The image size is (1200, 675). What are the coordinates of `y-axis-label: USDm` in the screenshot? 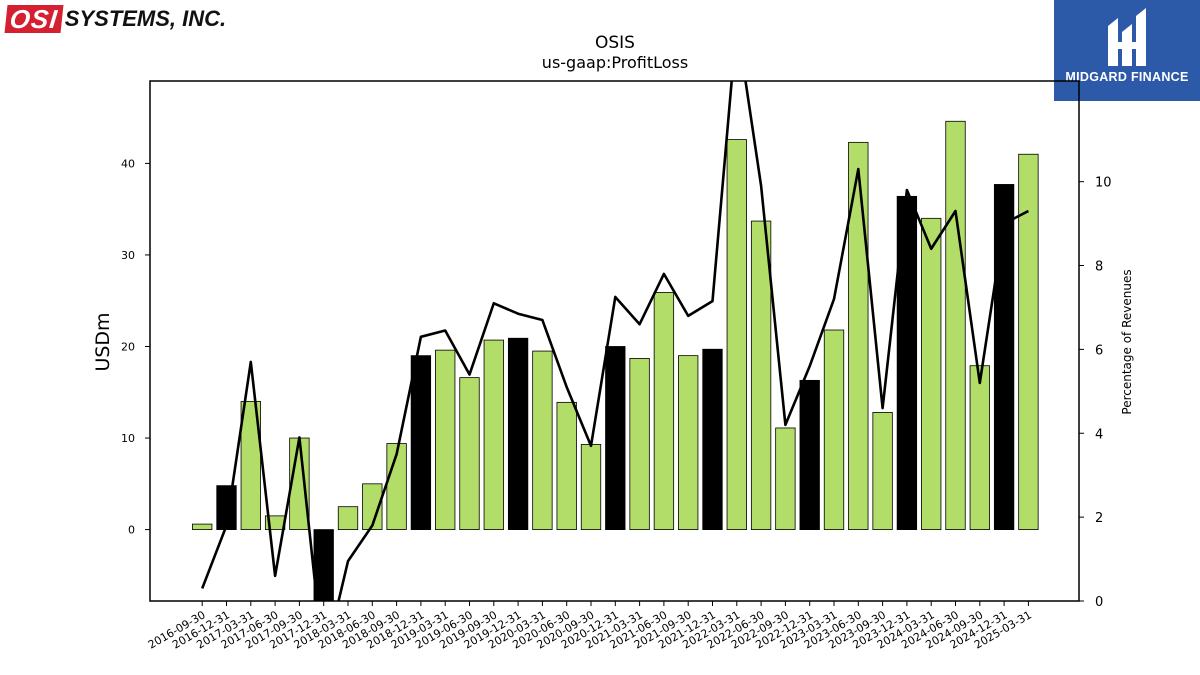 It's located at (103, 341).